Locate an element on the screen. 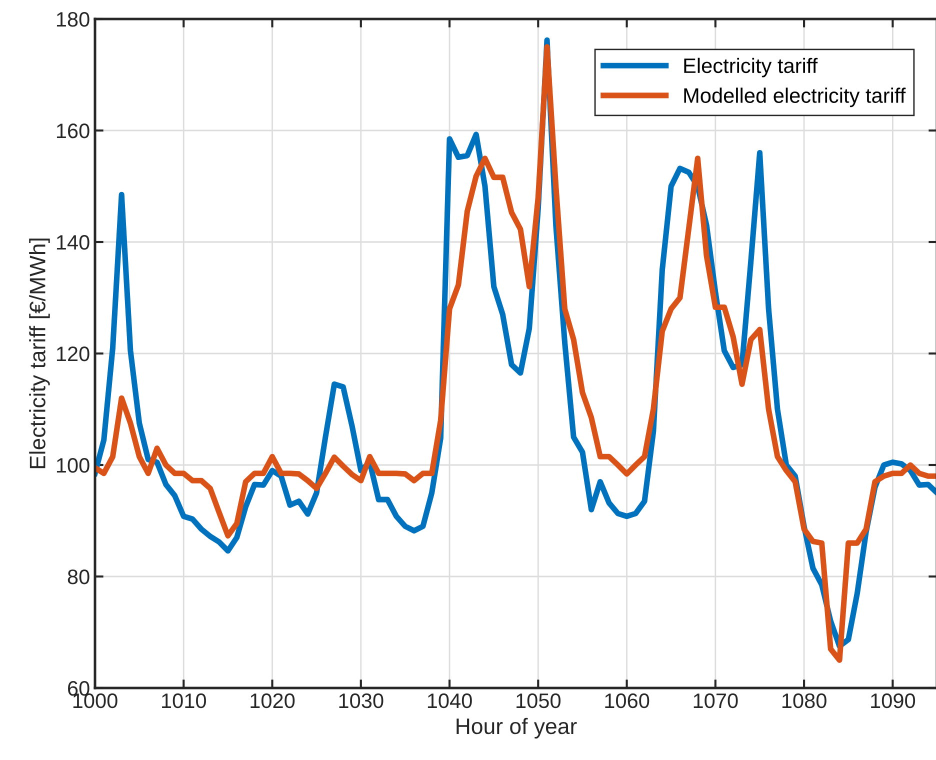  legend-label: Modelled electricity tariff is located at coordinates (795, 98).